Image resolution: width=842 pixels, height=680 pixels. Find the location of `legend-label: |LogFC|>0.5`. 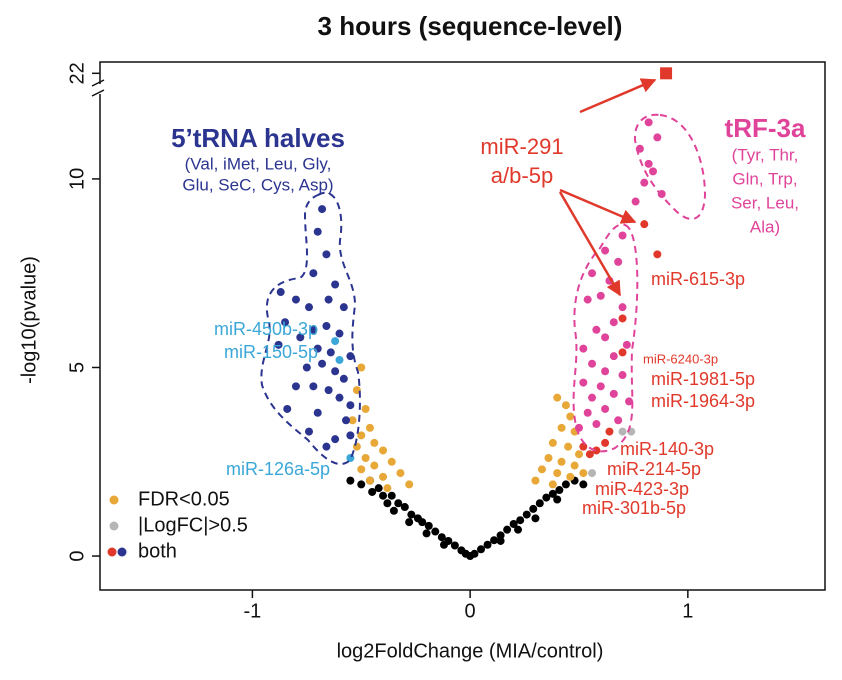

legend-label: |LogFC|>0.5 is located at coordinates (193, 525).